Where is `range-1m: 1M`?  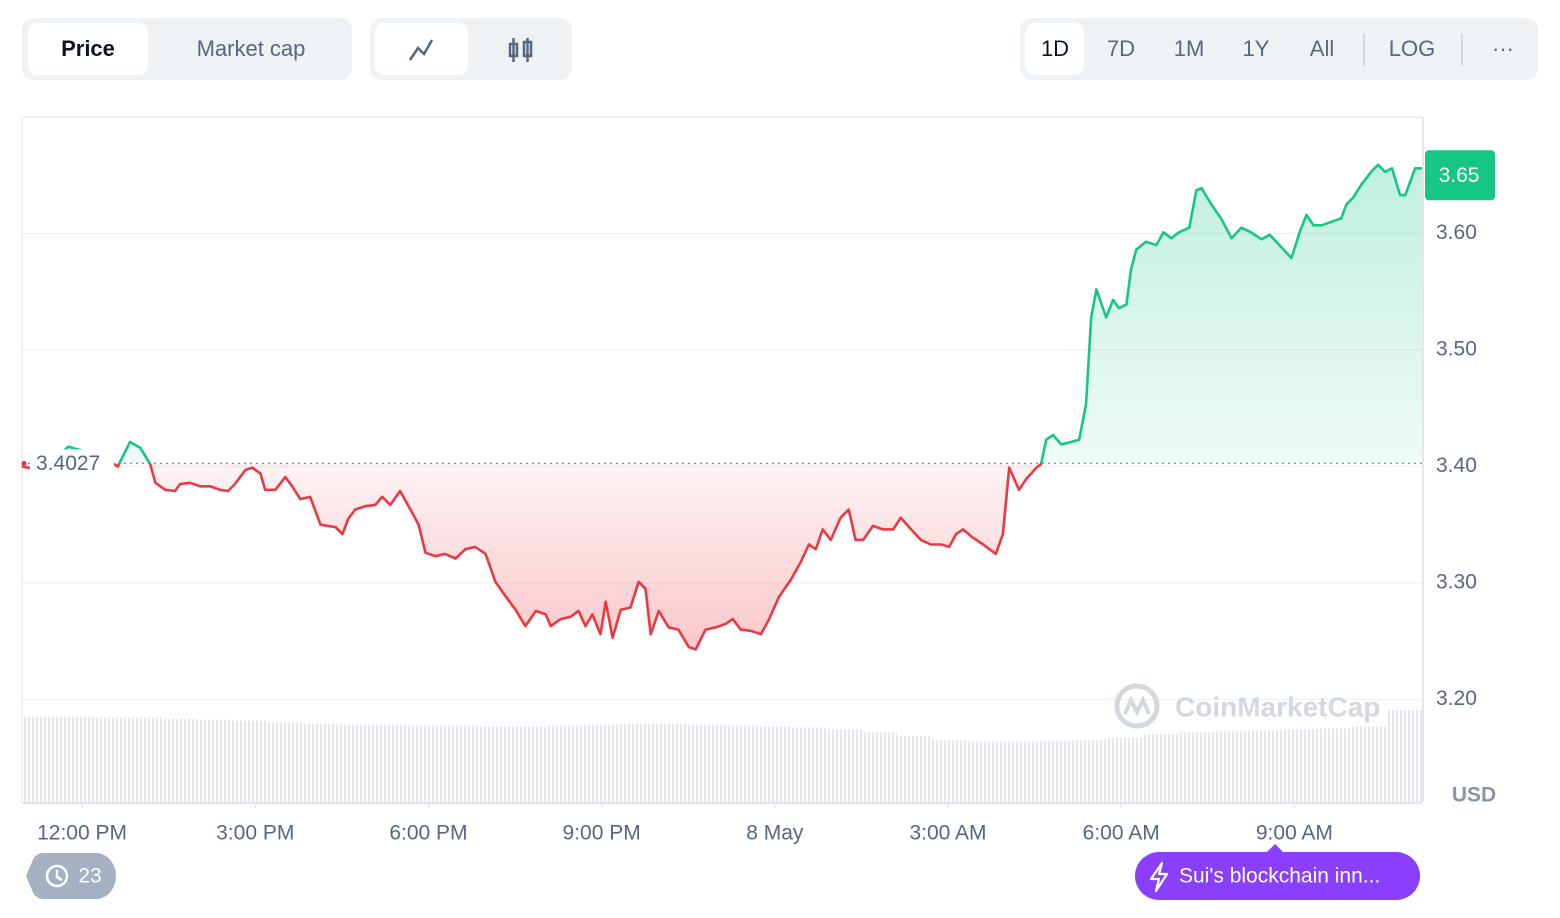 range-1m: 1M is located at coordinates (1189, 48).